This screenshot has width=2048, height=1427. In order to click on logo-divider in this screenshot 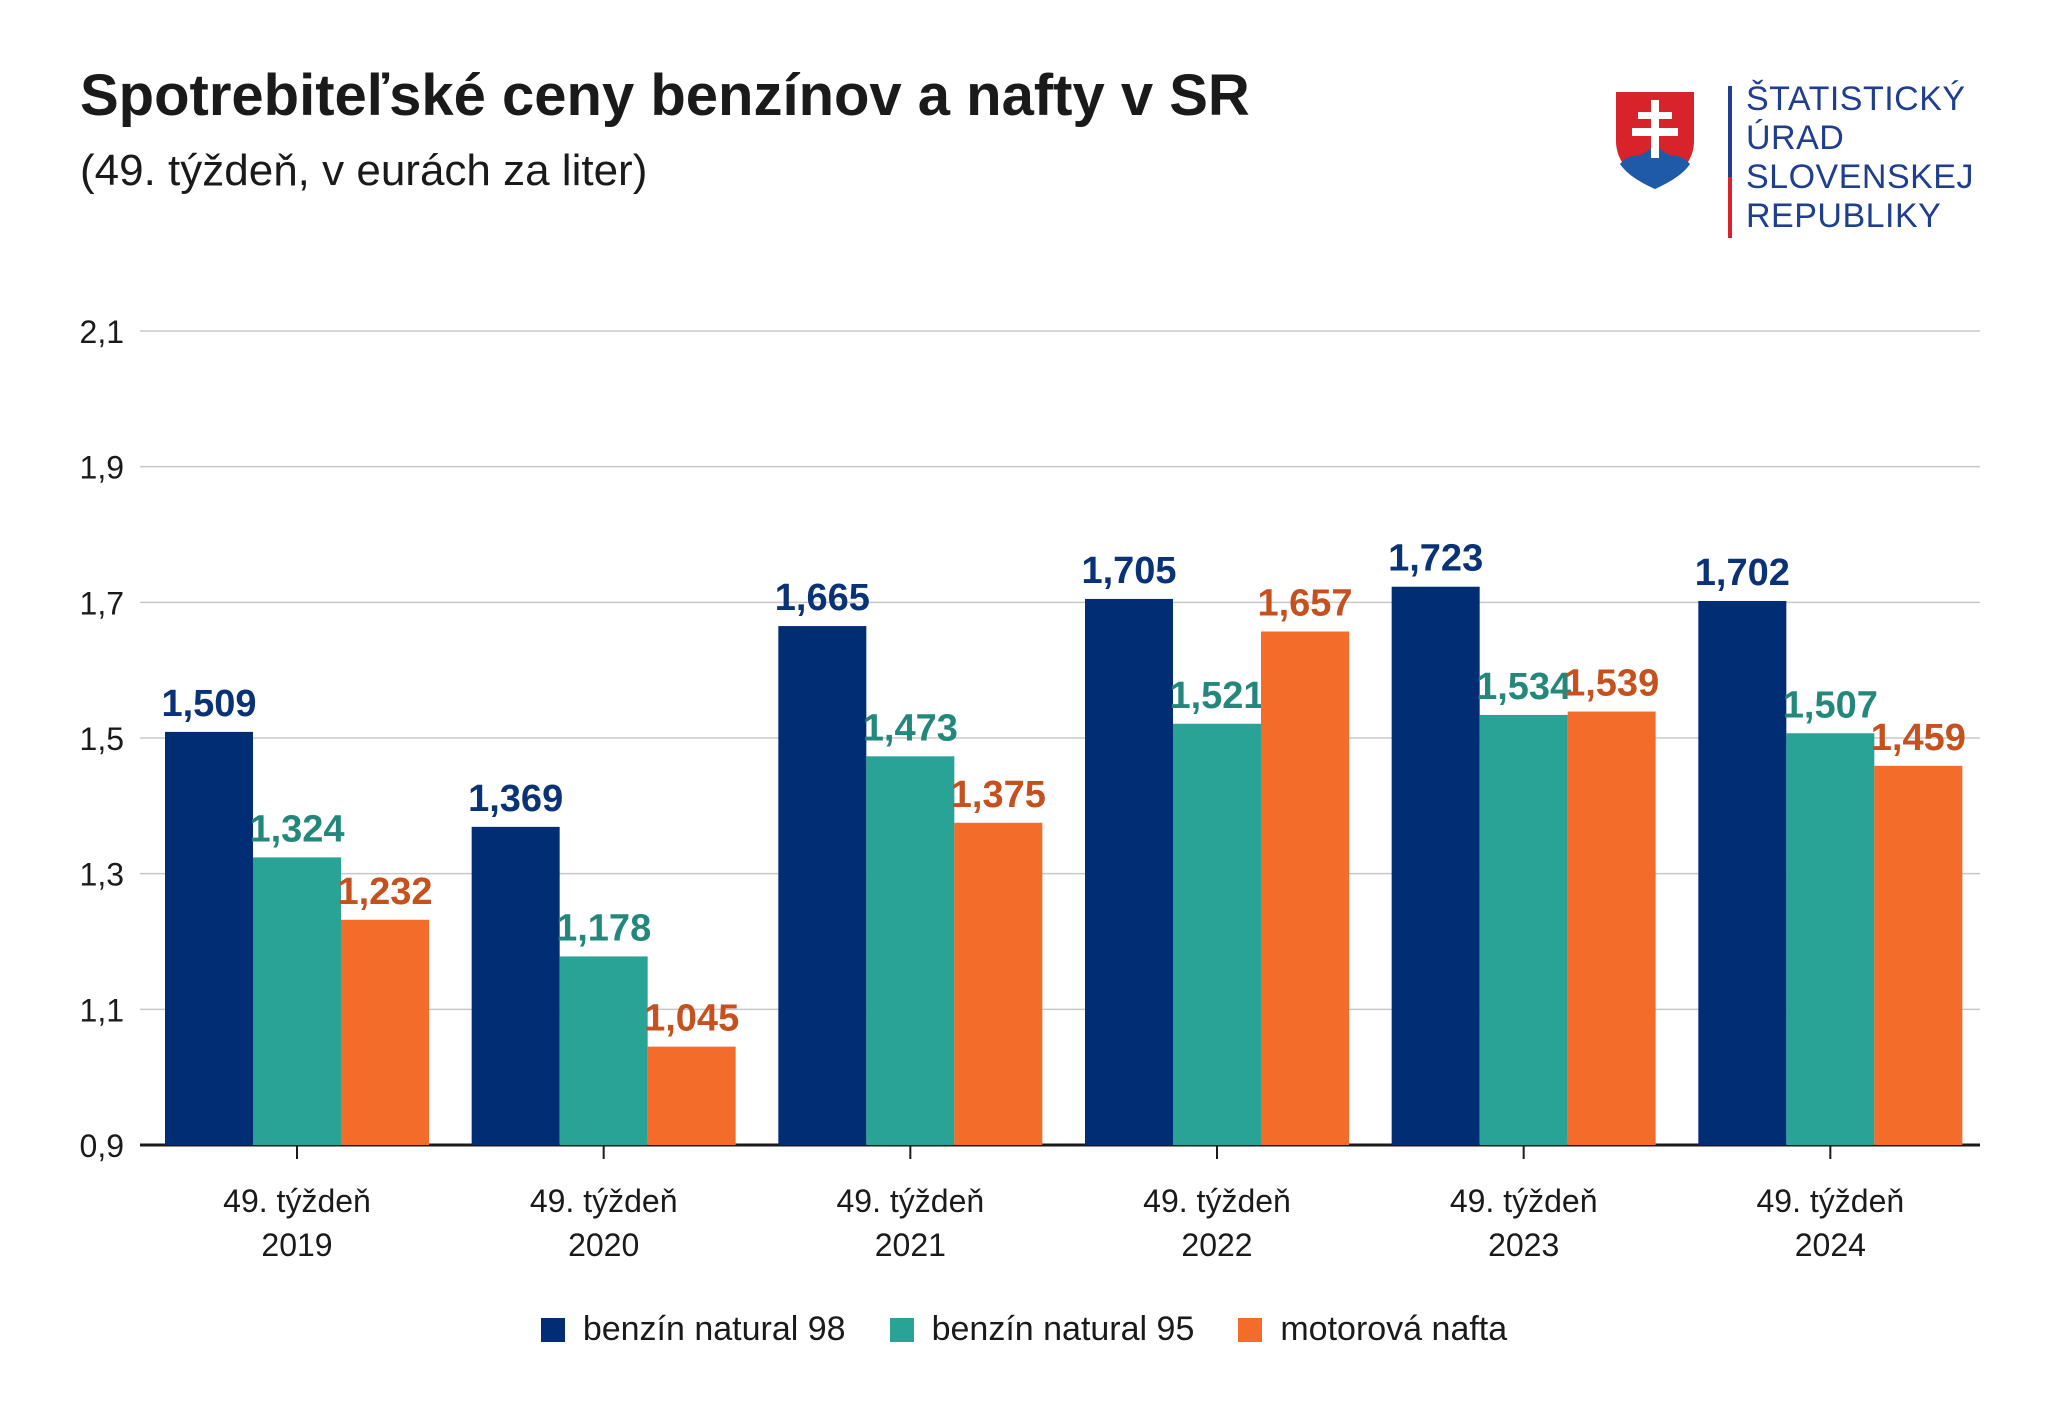, I will do `click(1730, 162)`.